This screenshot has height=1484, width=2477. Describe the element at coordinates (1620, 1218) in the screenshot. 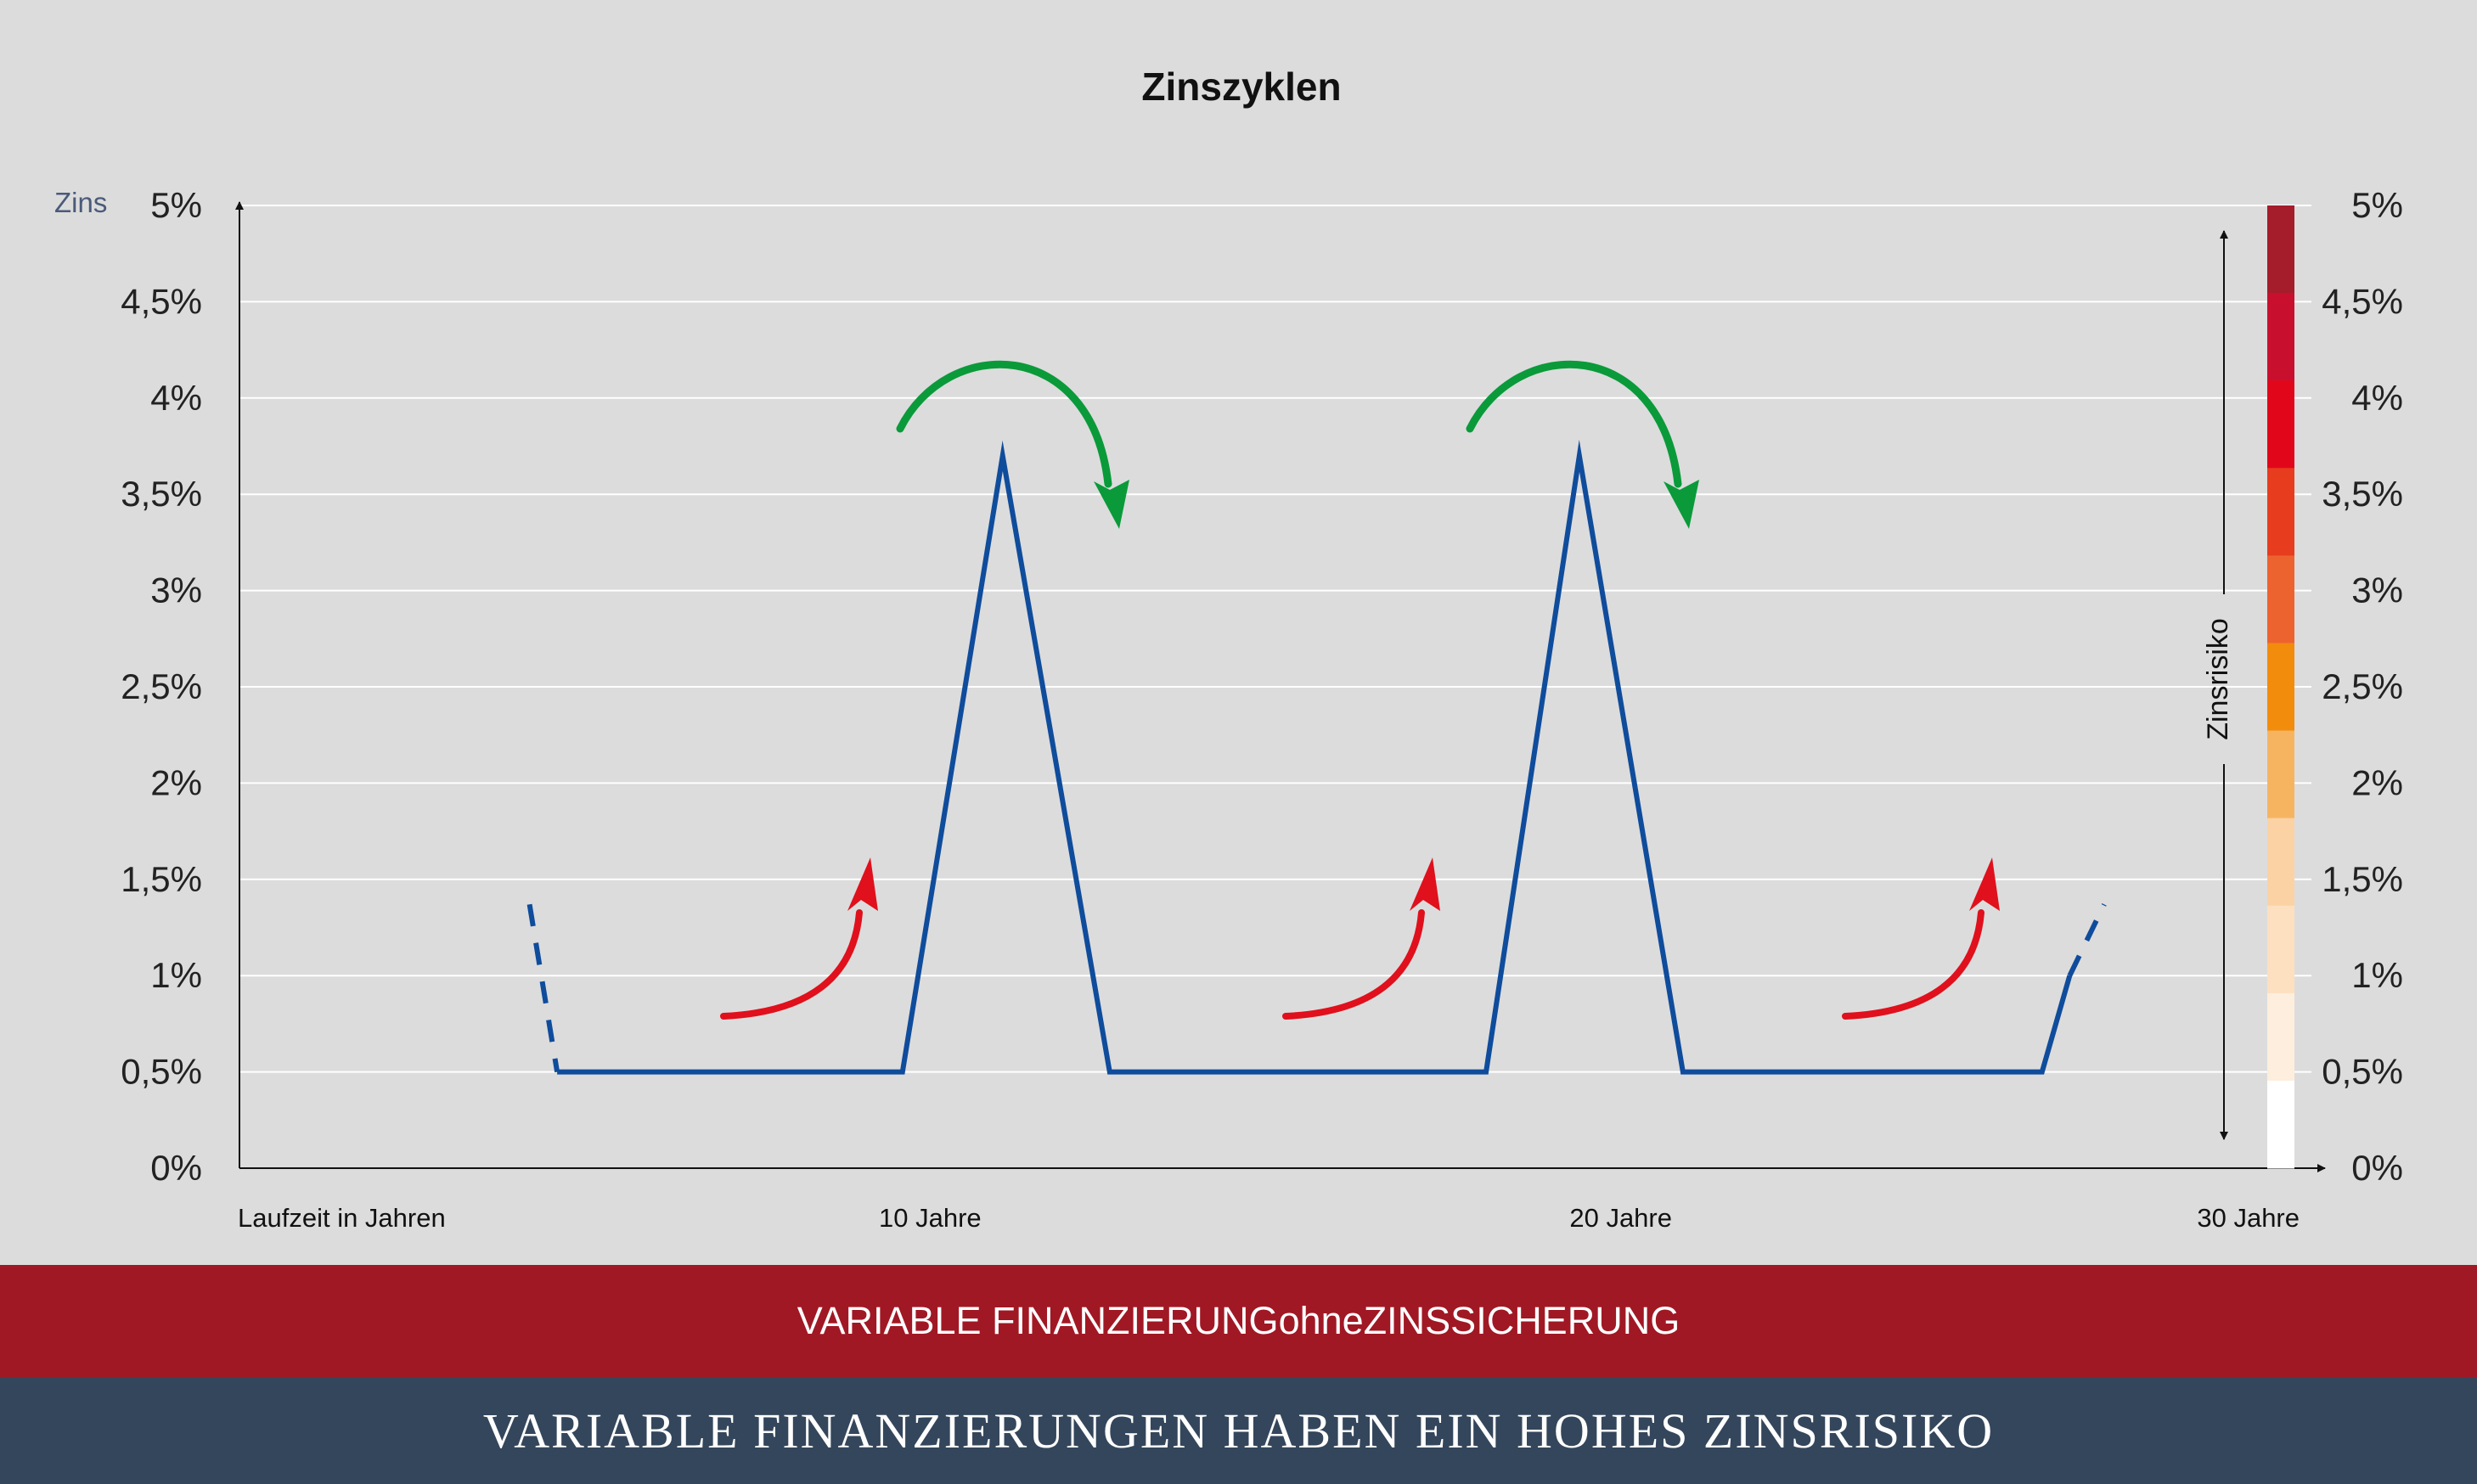

I see `x-tick-label: 20 Jahre` at that location.